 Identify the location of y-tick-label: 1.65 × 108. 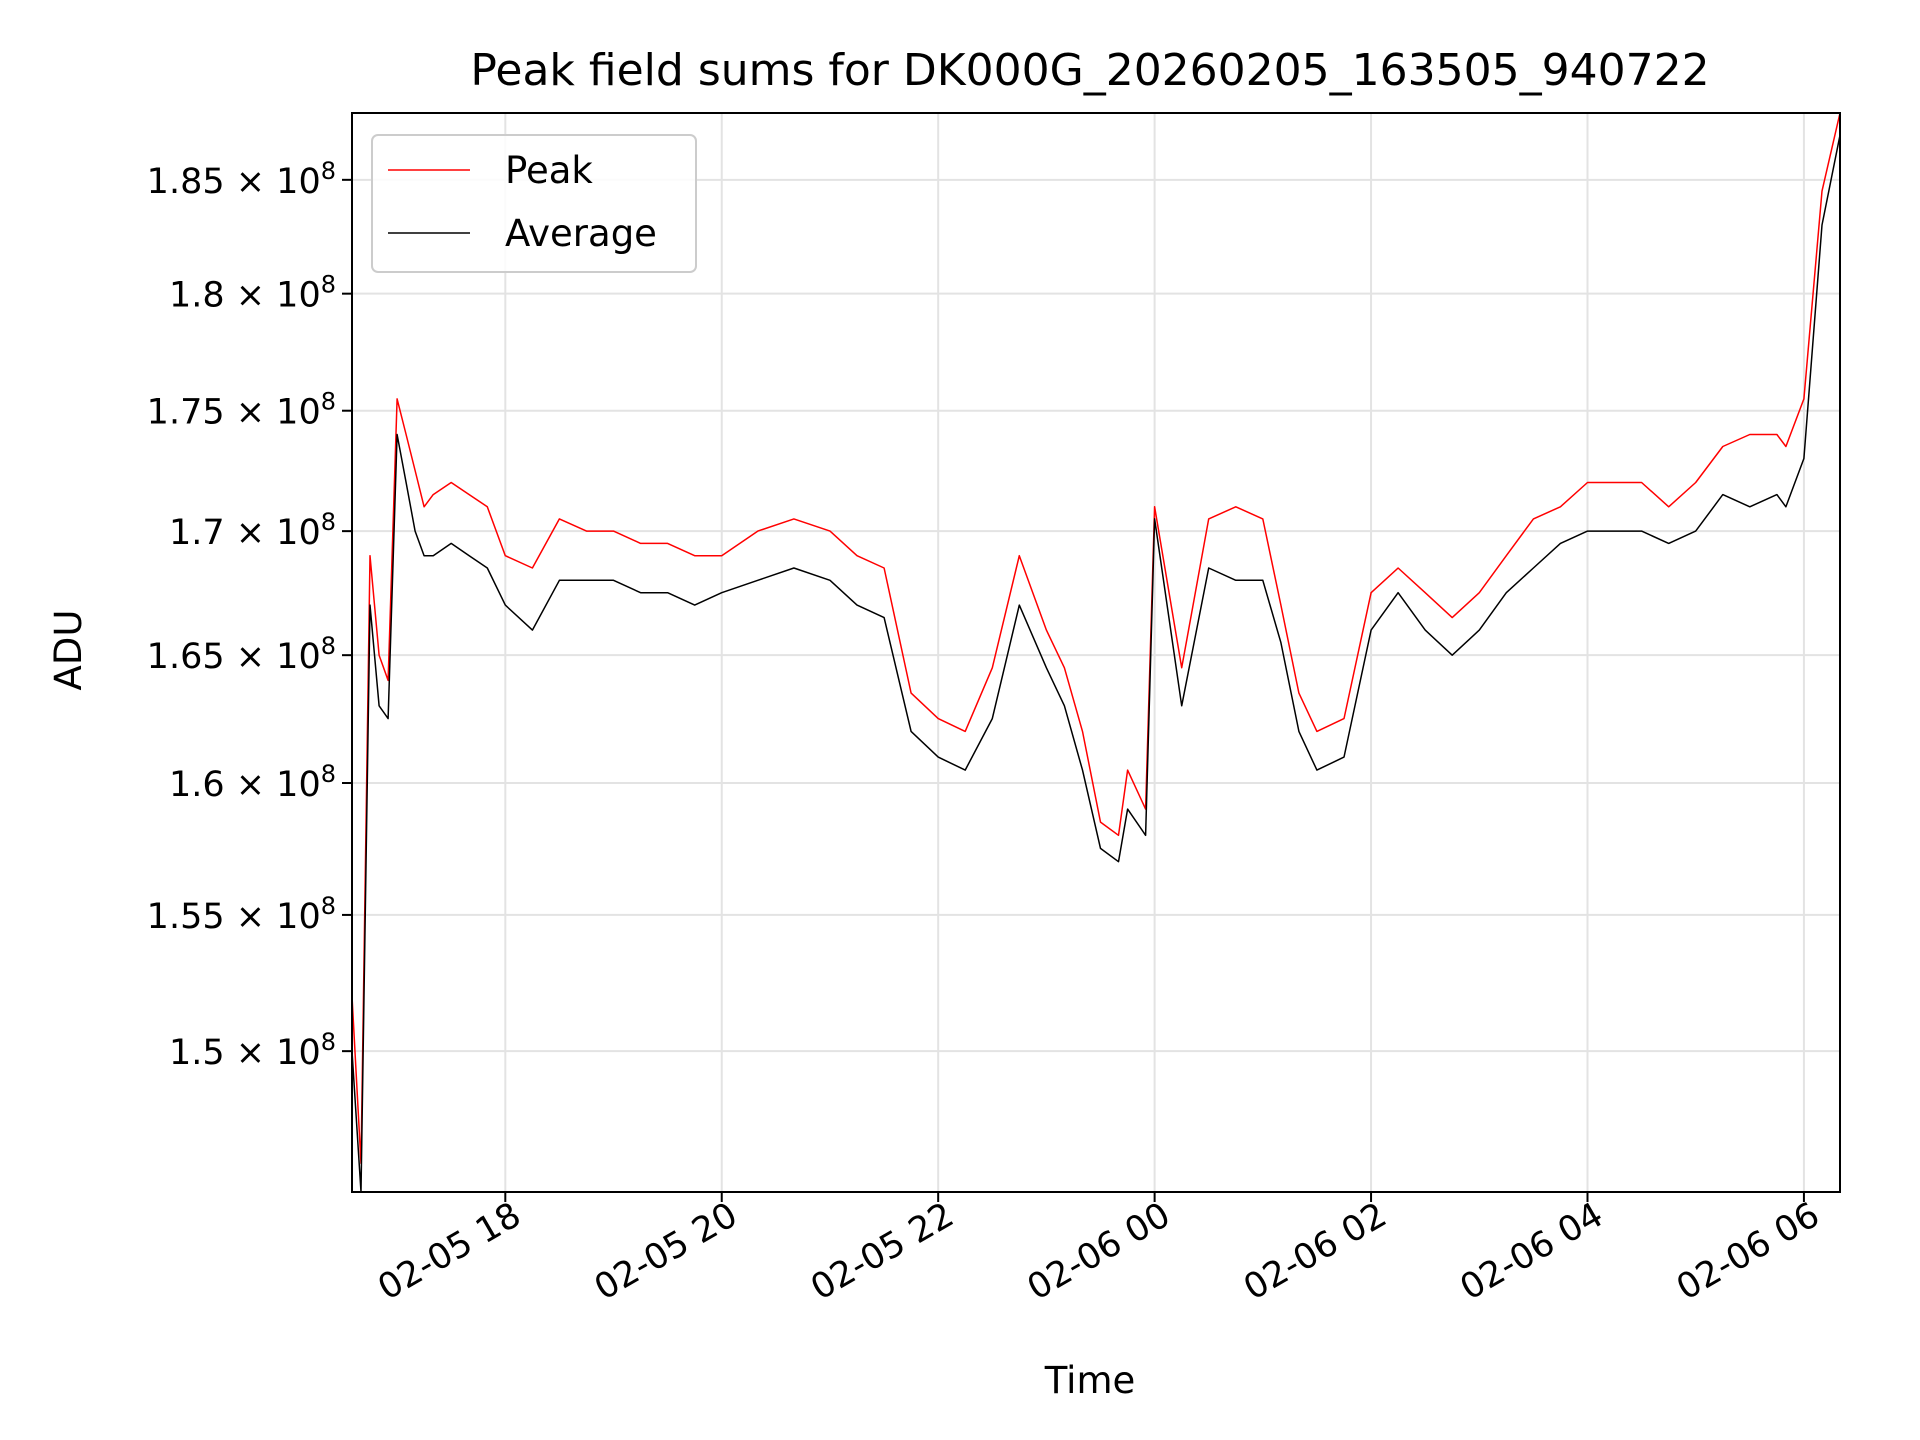
(241, 654).